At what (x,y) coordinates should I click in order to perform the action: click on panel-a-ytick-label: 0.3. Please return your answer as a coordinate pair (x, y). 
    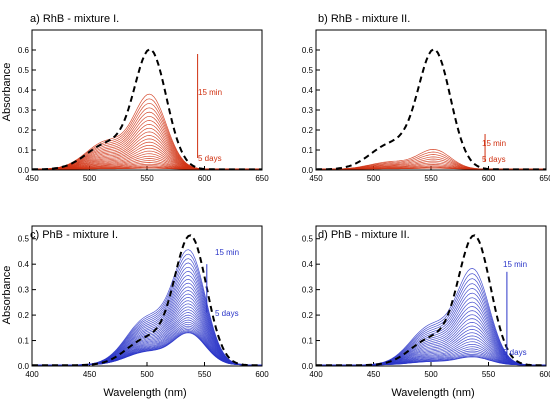
    Looking at the image, I should click on (24, 110).